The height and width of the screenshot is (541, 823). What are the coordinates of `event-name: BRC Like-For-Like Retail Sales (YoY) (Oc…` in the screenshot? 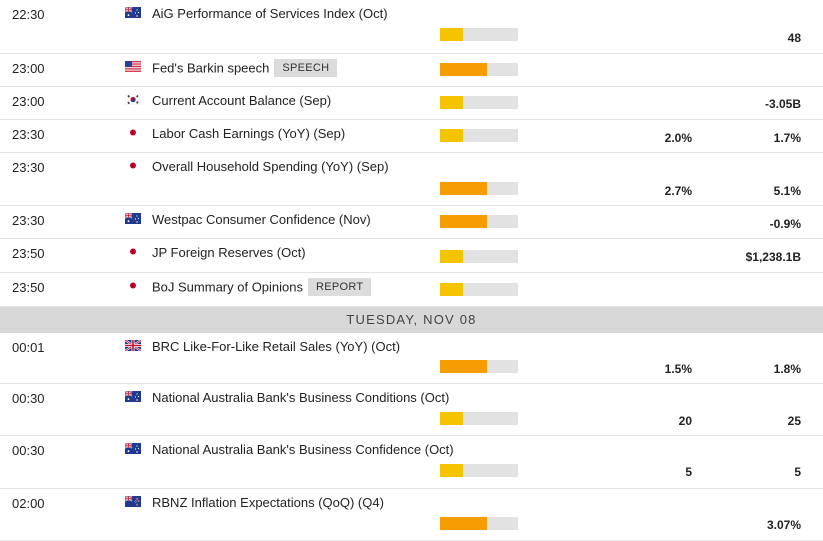 It's located at (276, 347).